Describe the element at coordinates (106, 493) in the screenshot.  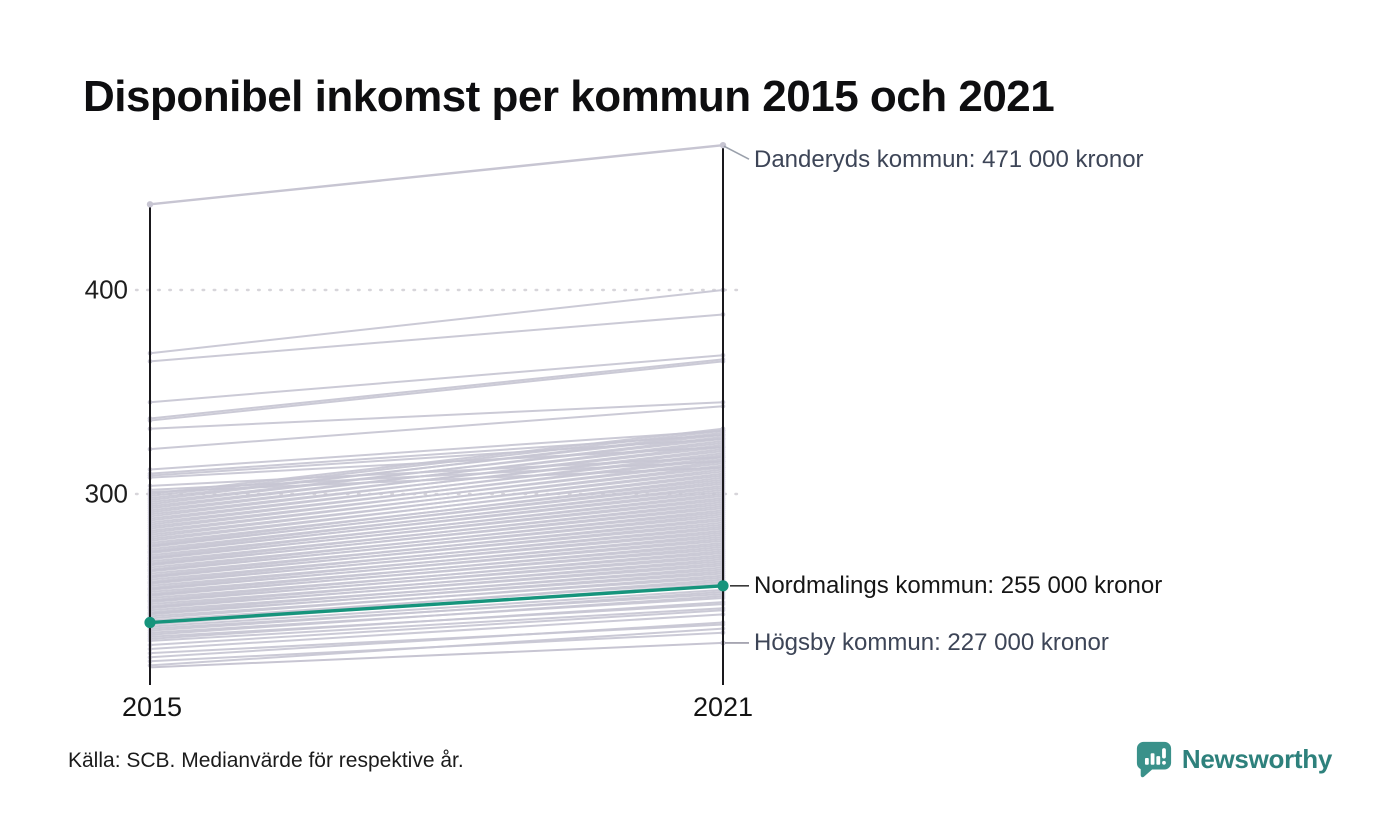
I see `y-axis-tick-300: 300` at that location.